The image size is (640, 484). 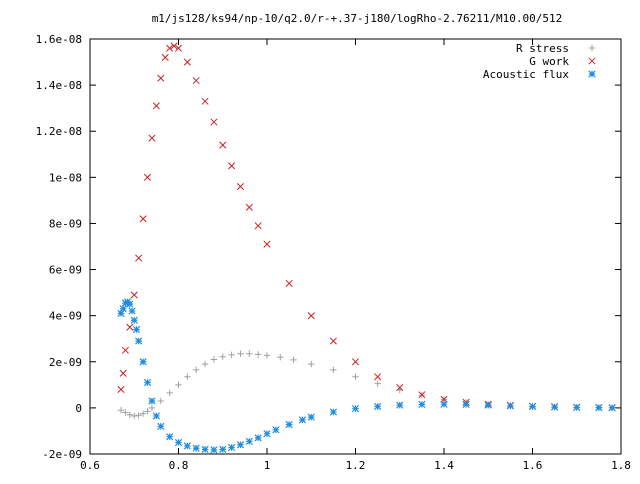 What do you see at coordinates (533, 465) in the screenshot?
I see `x-tick-label: 1.6` at bounding box center [533, 465].